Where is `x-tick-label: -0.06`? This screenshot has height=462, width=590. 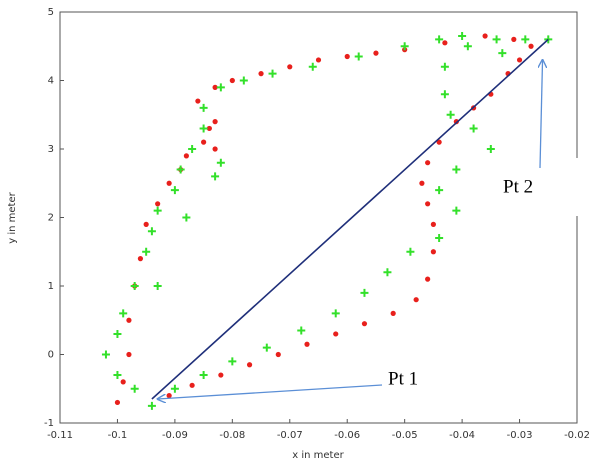
x-tick-label: -0.06 is located at coordinates (347, 435).